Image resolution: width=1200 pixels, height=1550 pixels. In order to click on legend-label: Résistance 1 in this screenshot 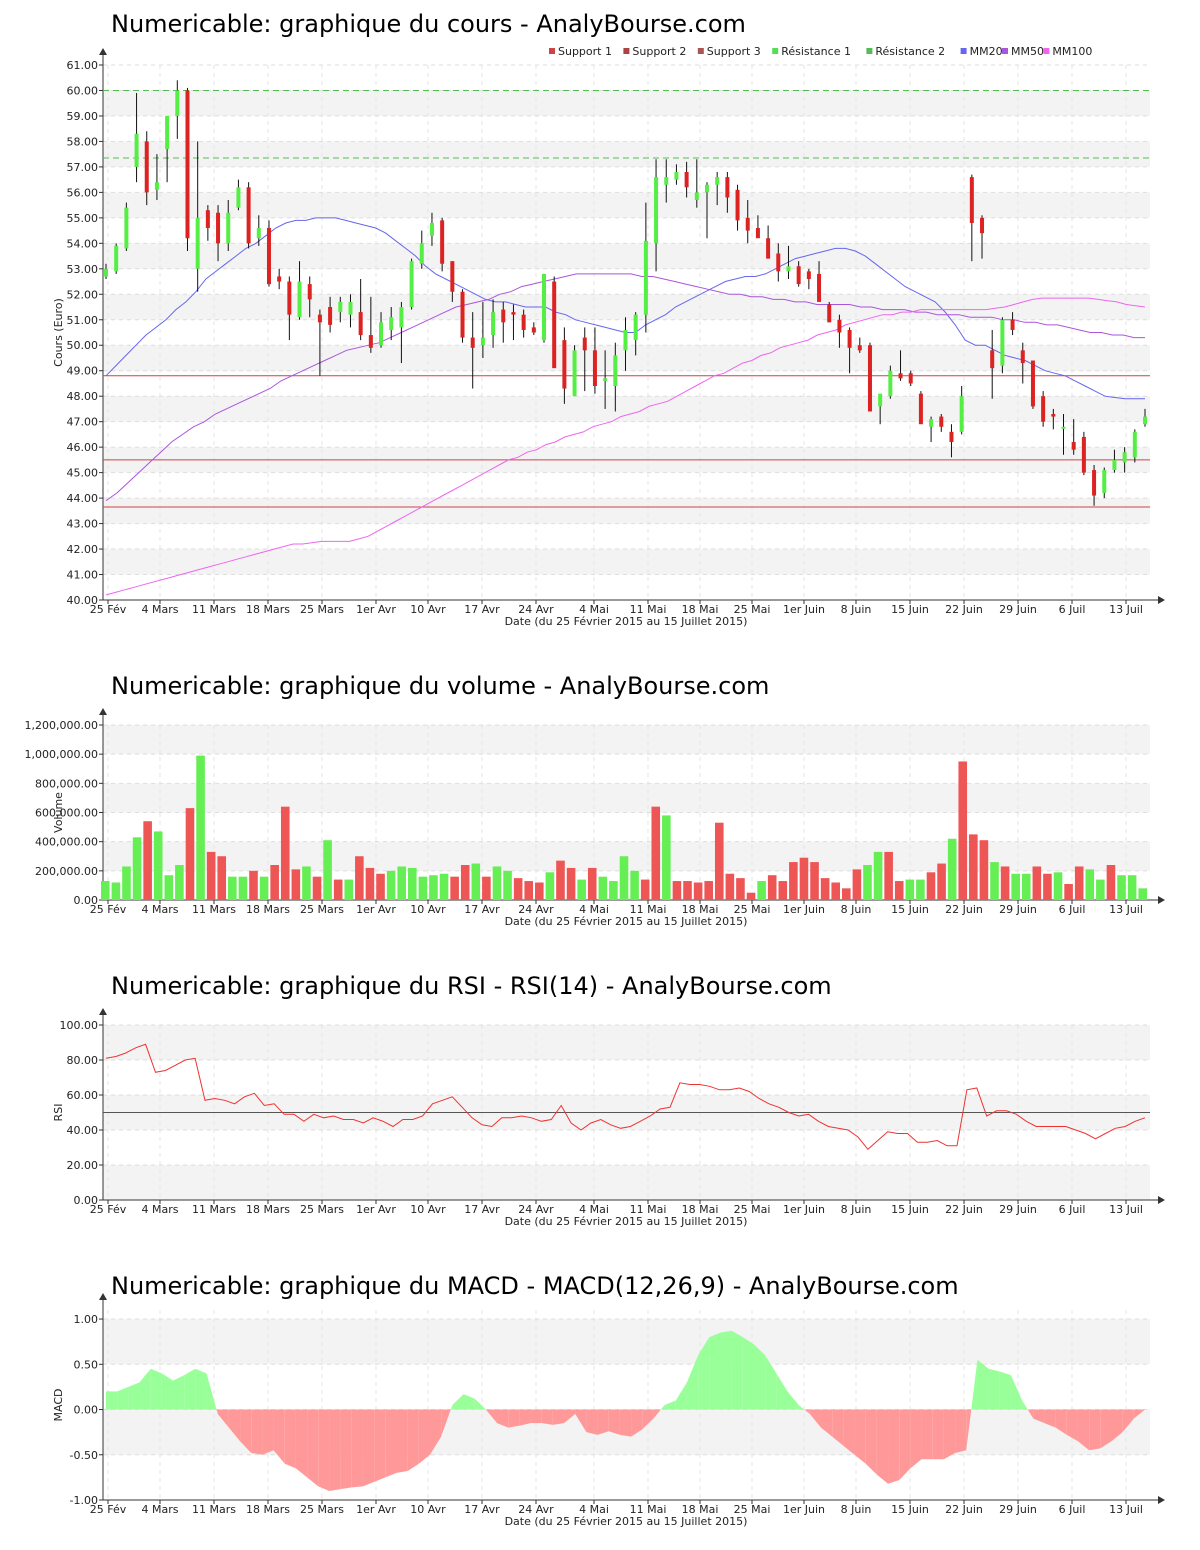, I will do `click(816, 51)`.